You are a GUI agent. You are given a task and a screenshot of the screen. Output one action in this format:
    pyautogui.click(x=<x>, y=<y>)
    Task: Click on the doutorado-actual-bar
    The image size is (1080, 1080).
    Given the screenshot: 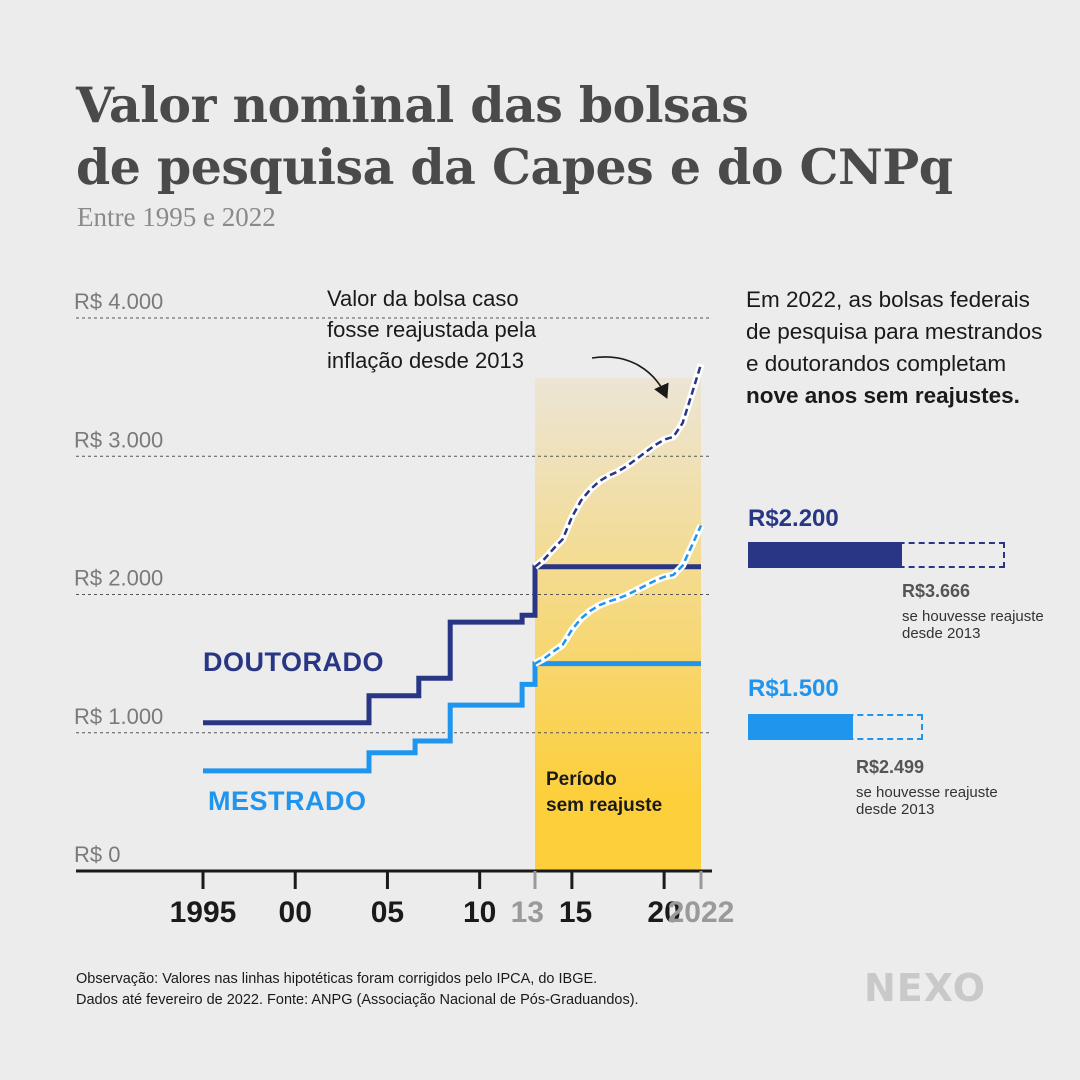 What is the action you would take?
    pyautogui.click(x=825, y=555)
    